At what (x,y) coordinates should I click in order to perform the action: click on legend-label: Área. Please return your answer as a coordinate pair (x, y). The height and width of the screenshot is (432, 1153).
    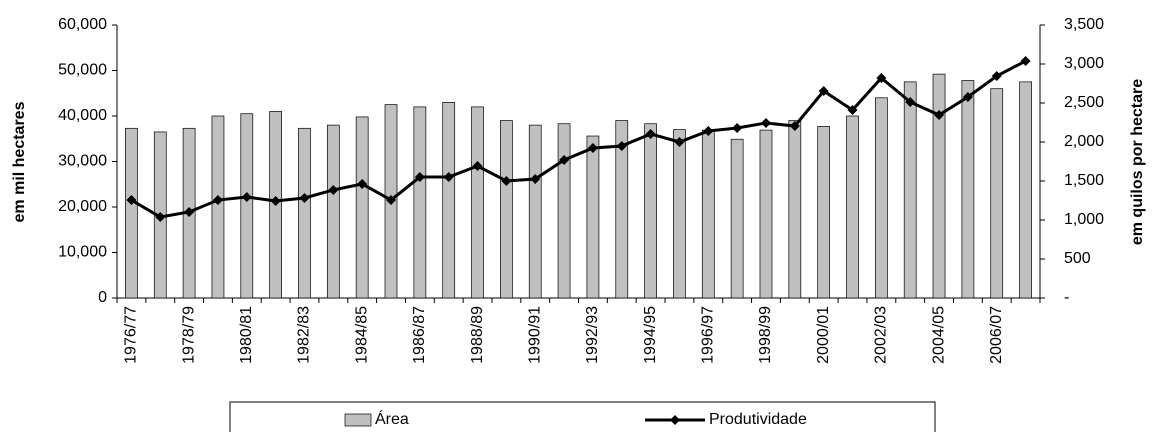
    Looking at the image, I should click on (392, 418).